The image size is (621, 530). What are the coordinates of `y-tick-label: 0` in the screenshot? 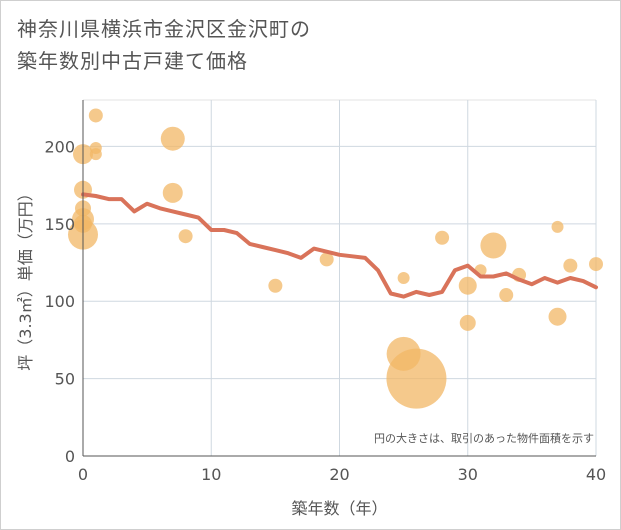 It's located at (70, 456).